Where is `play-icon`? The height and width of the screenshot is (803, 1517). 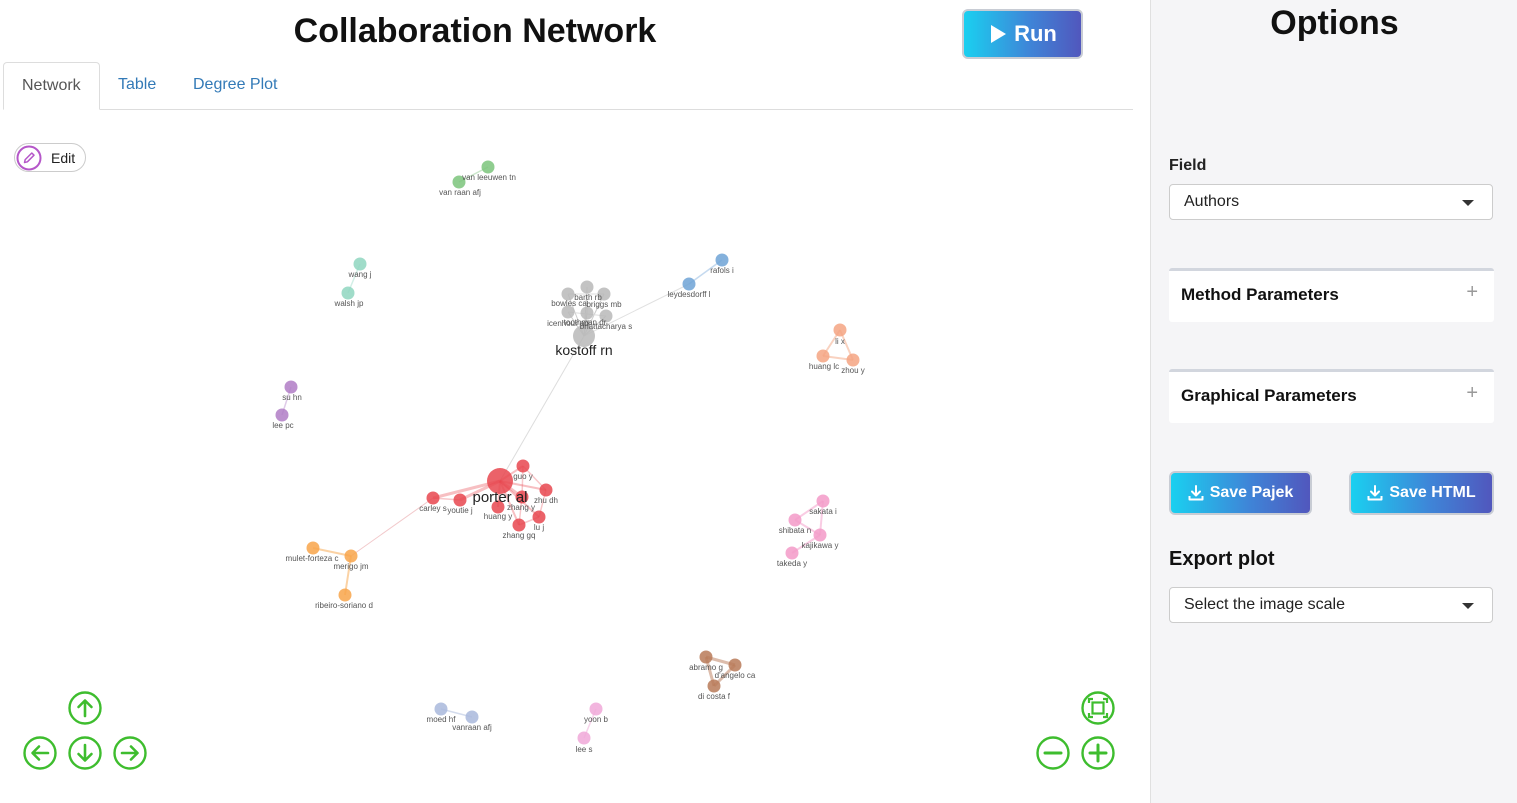 play-icon is located at coordinates (999, 34).